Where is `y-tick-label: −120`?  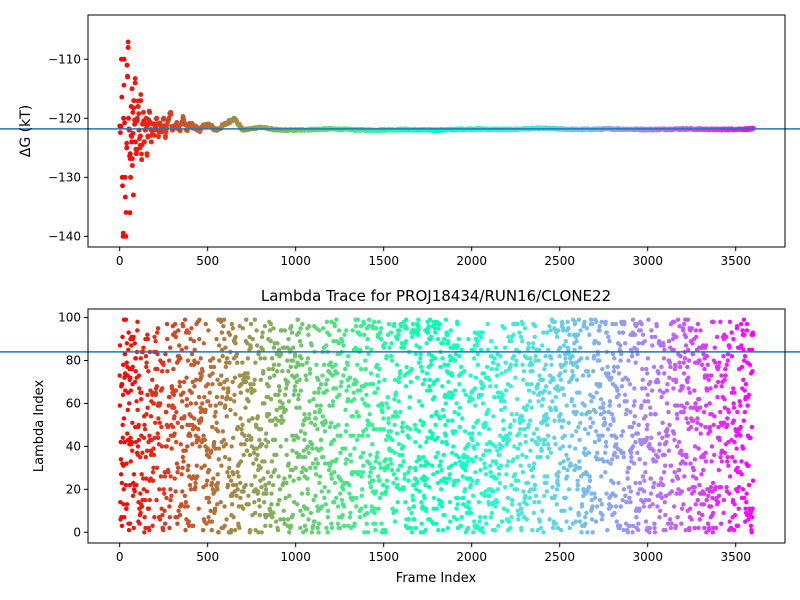 y-tick-label: −120 is located at coordinates (64, 118).